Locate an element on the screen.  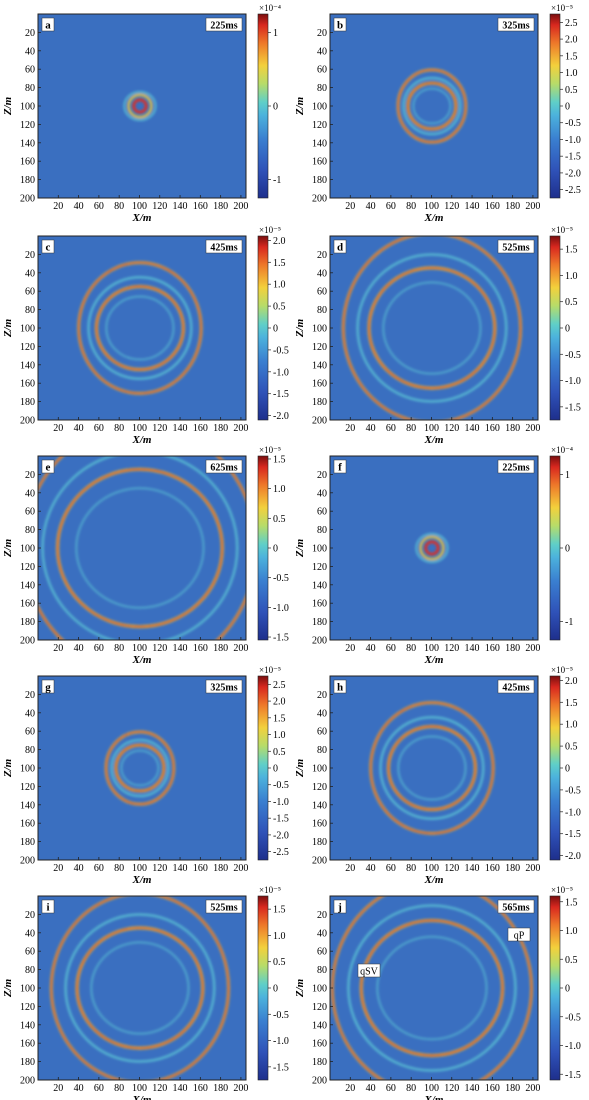
wavefield-background is located at coordinates (142, 768).